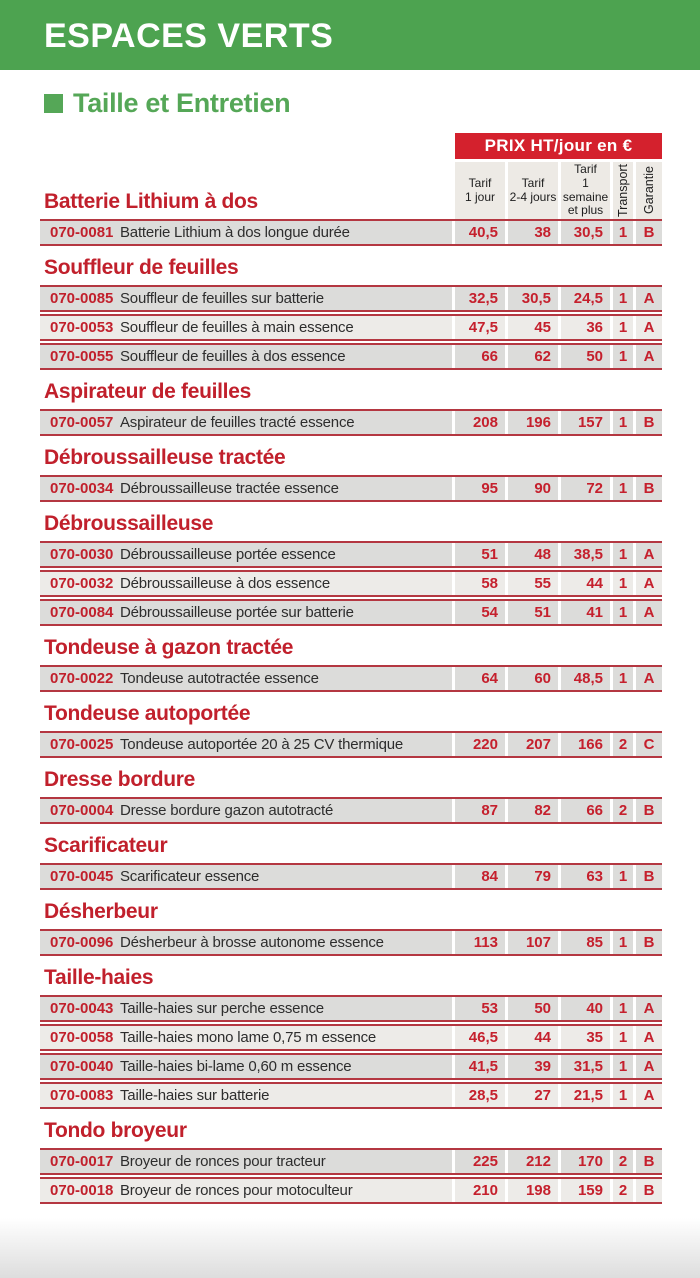 The height and width of the screenshot is (1278, 700). I want to click on category-title: Scarificateur, so click(106, 845).